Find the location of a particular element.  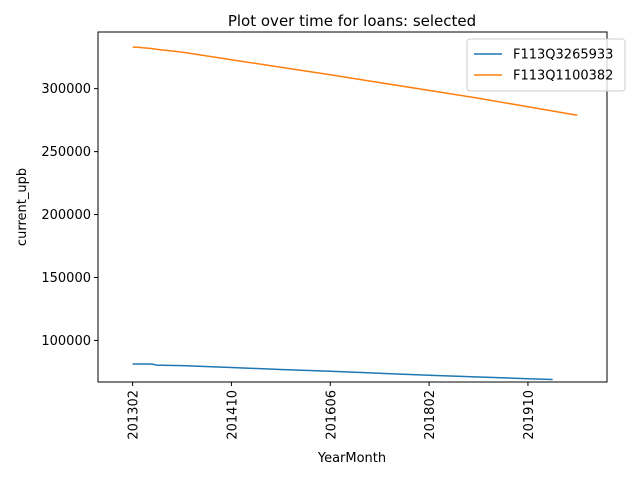

x-tick-label: 201410 is located at coordinates (232, 415).